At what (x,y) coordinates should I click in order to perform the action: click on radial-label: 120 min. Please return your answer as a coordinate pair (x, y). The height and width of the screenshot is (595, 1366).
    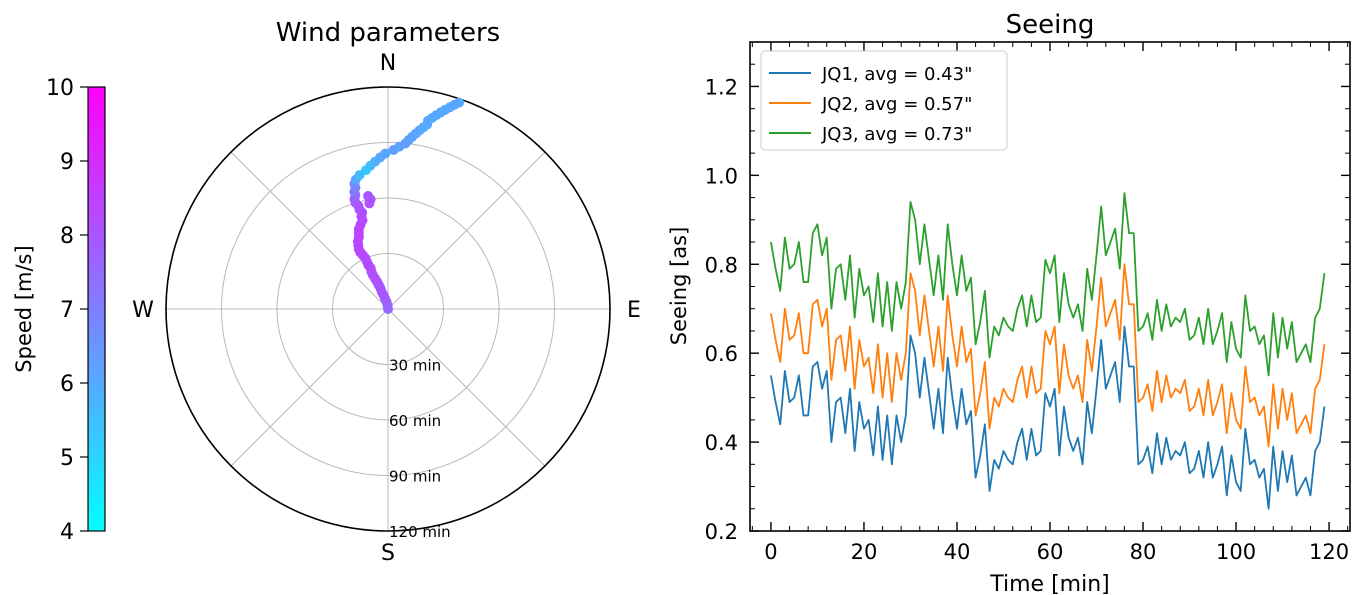
    Looking at the image, I should click on (420, 532).